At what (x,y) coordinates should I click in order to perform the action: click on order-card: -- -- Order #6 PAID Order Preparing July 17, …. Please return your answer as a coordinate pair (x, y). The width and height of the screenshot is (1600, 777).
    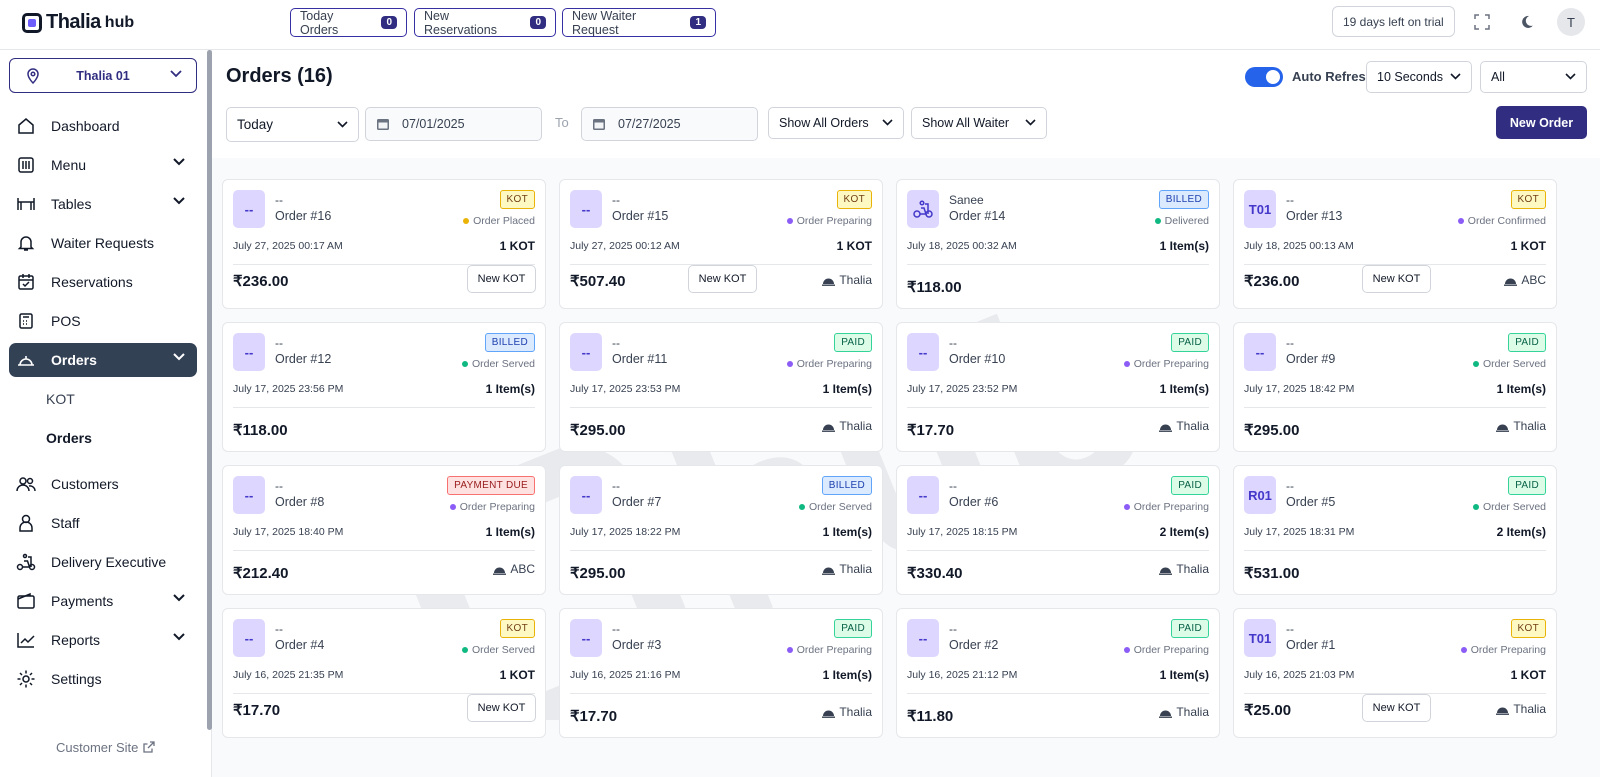
    Looking at the image, I should click on (1058, 530).